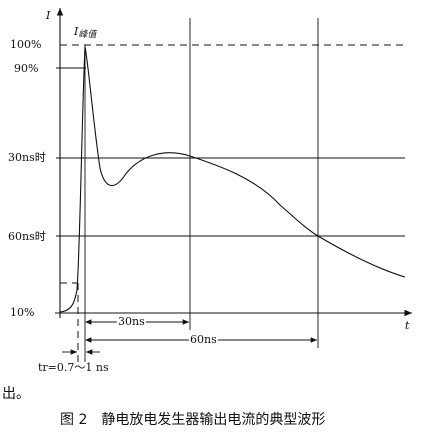 The height and width of the screenshot is (439, 432). I want to click on level-label: 60ns时, so click(27, 236).